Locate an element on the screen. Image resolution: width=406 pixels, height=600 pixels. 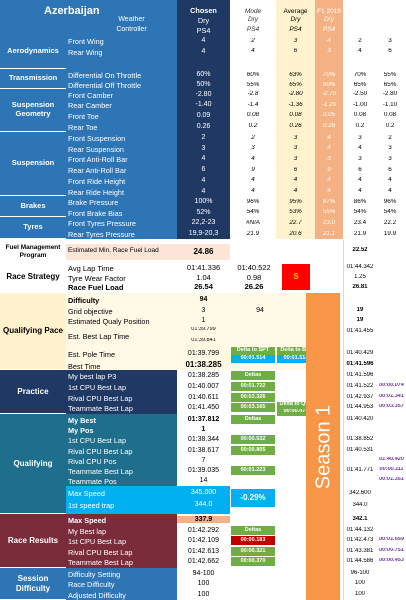
est-best-lap-b: 01:39.841 is located at coordinates (203, 340).